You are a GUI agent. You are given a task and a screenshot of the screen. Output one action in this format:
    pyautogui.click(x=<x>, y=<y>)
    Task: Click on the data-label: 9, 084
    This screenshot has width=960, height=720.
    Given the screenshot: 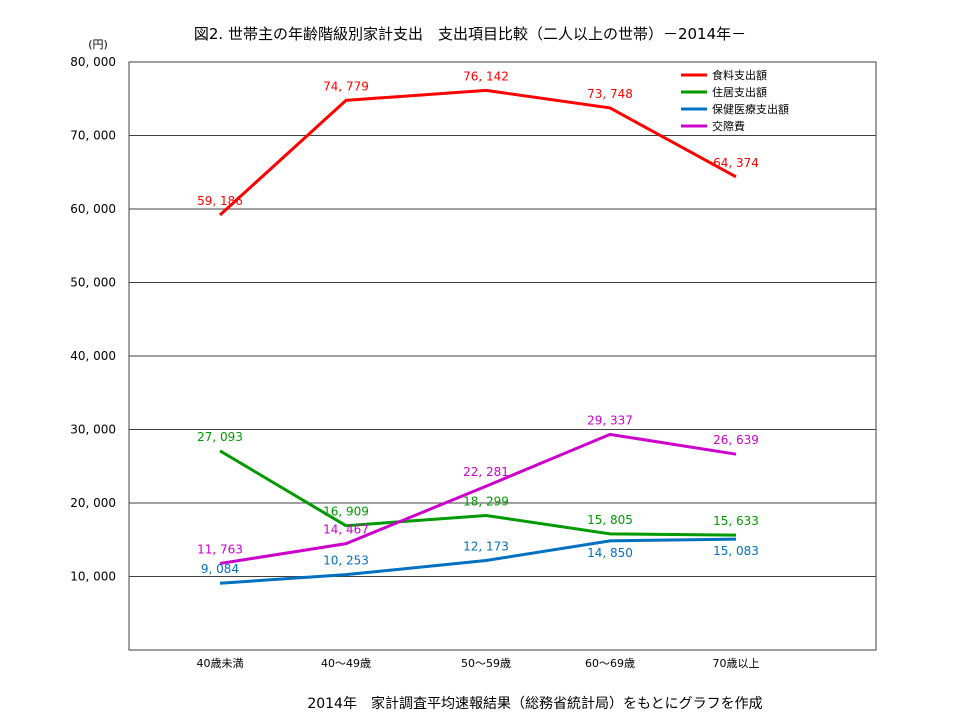 What is the action you would take?
    pyautogui.click(x=220, y=569)
    